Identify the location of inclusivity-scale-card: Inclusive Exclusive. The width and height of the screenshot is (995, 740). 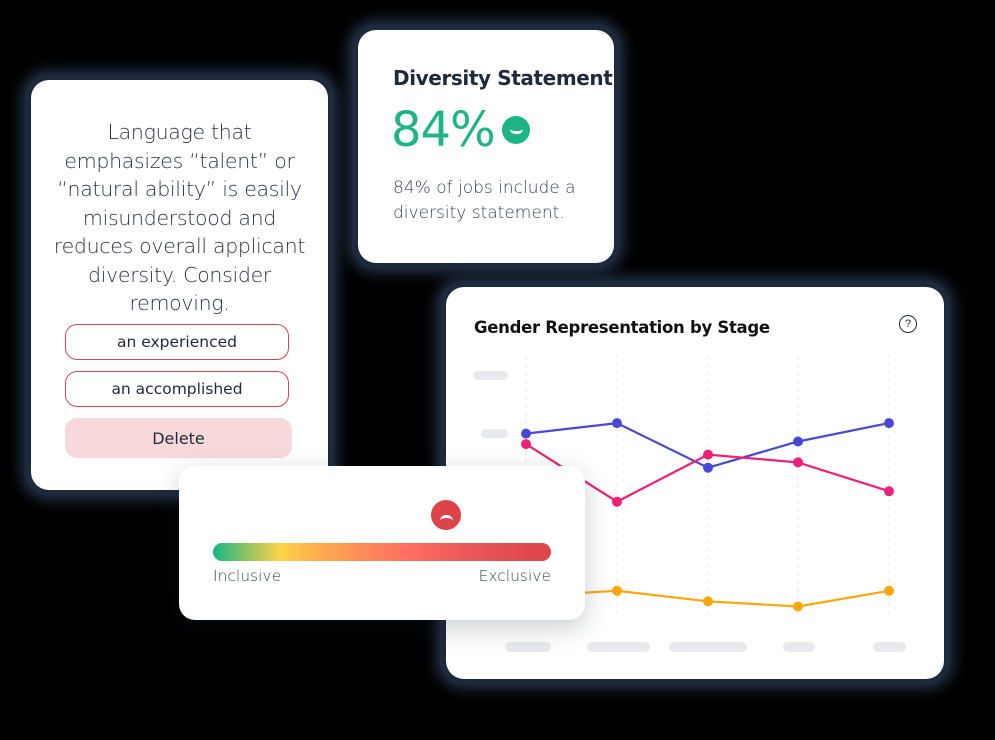
(382, 543).